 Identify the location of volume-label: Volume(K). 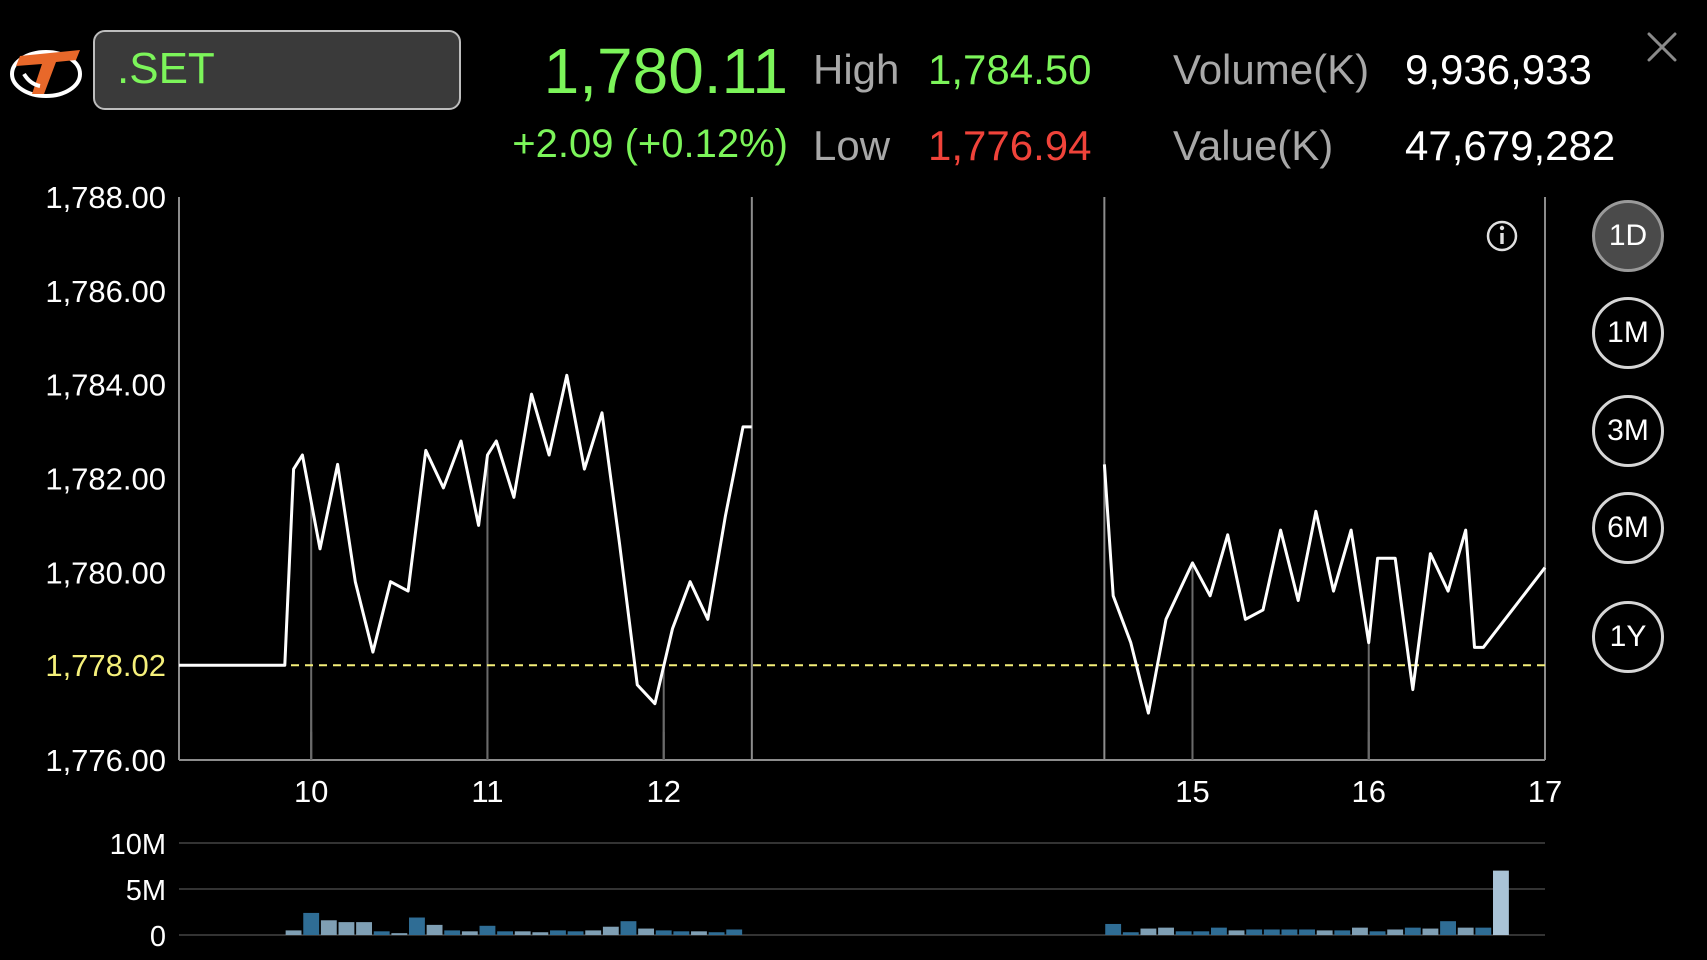
(1271, 69).